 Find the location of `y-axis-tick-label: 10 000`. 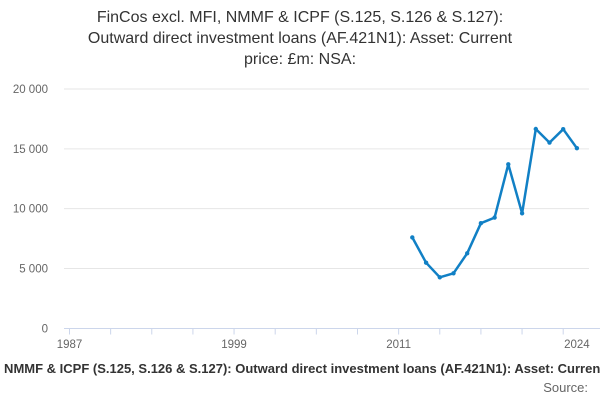

y-axis-tick-label: 10 000 is located at coordinates (30, 210).